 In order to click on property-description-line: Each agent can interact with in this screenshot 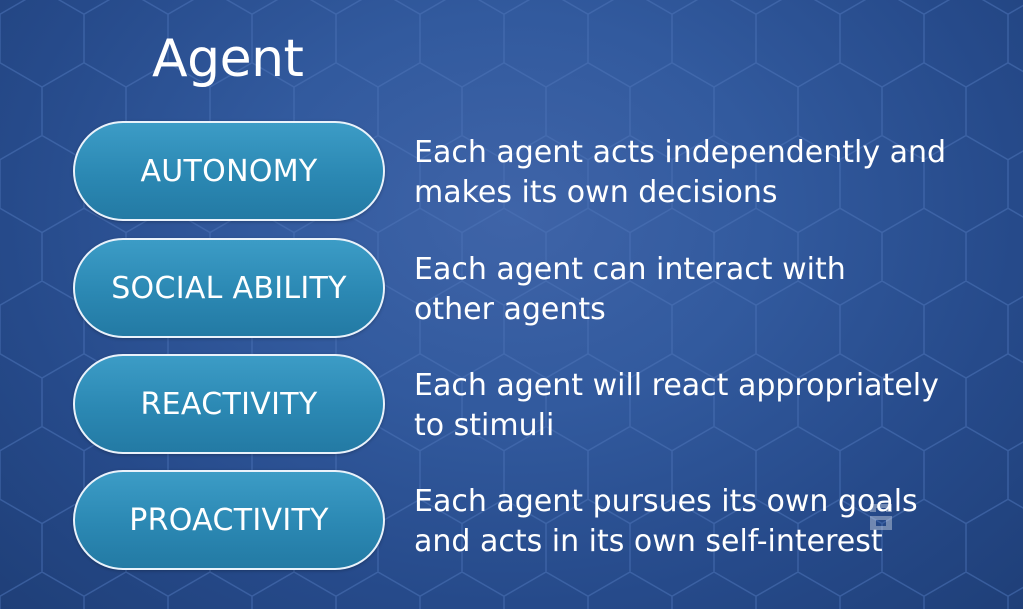, I will do `click(630, 269)`.